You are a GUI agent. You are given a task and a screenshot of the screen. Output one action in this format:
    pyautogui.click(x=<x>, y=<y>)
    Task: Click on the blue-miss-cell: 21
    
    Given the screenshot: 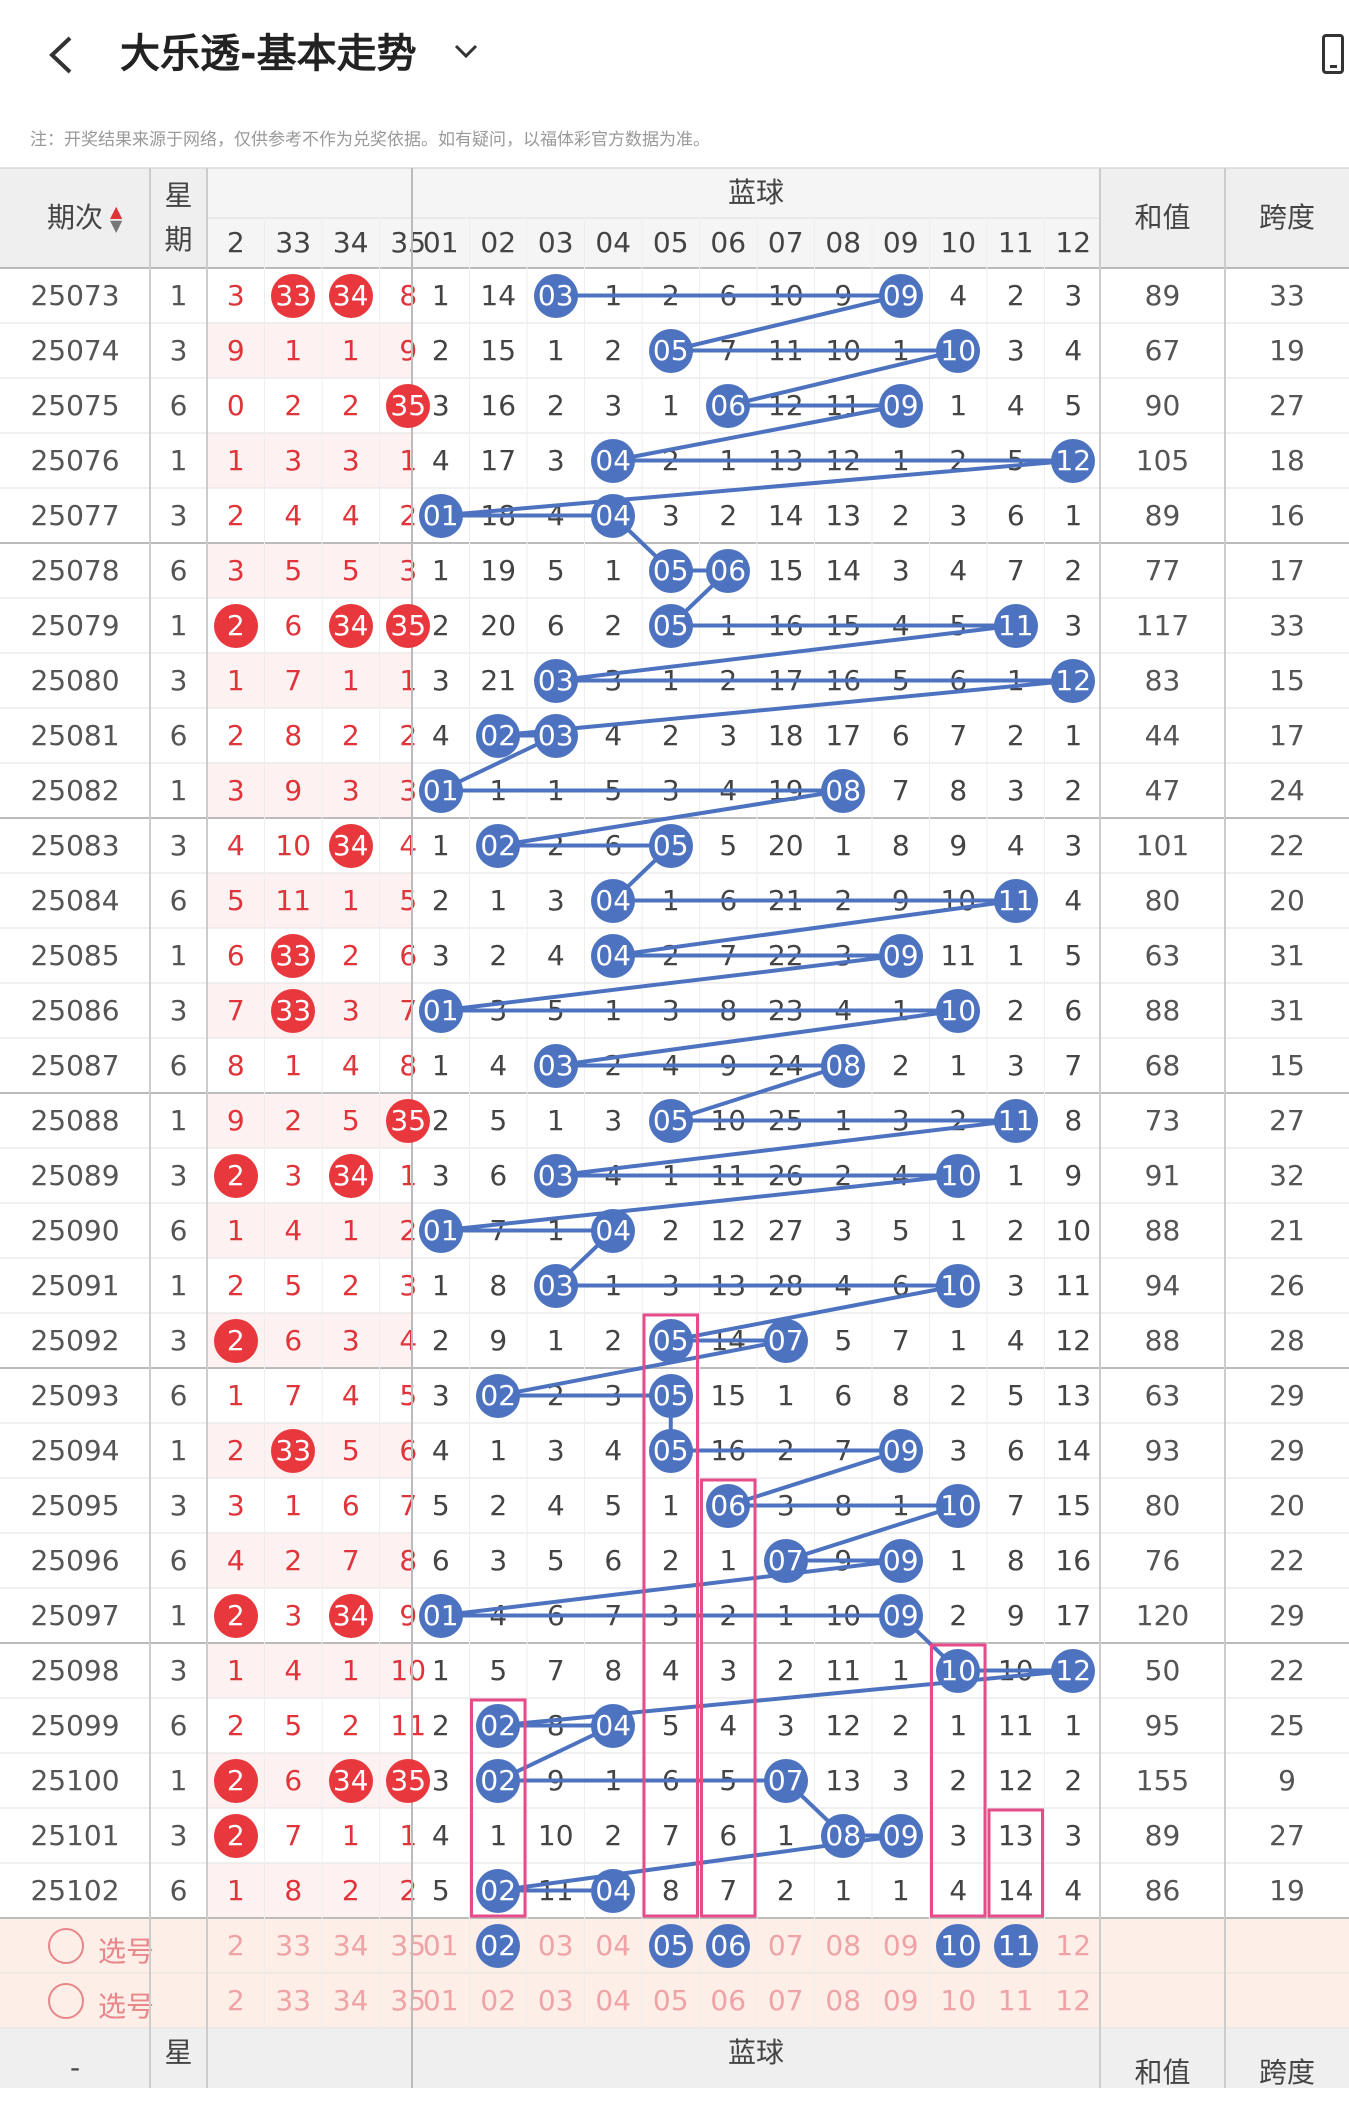 What is the action you would take?
    pyautogui.click(x=498, y=680)
    